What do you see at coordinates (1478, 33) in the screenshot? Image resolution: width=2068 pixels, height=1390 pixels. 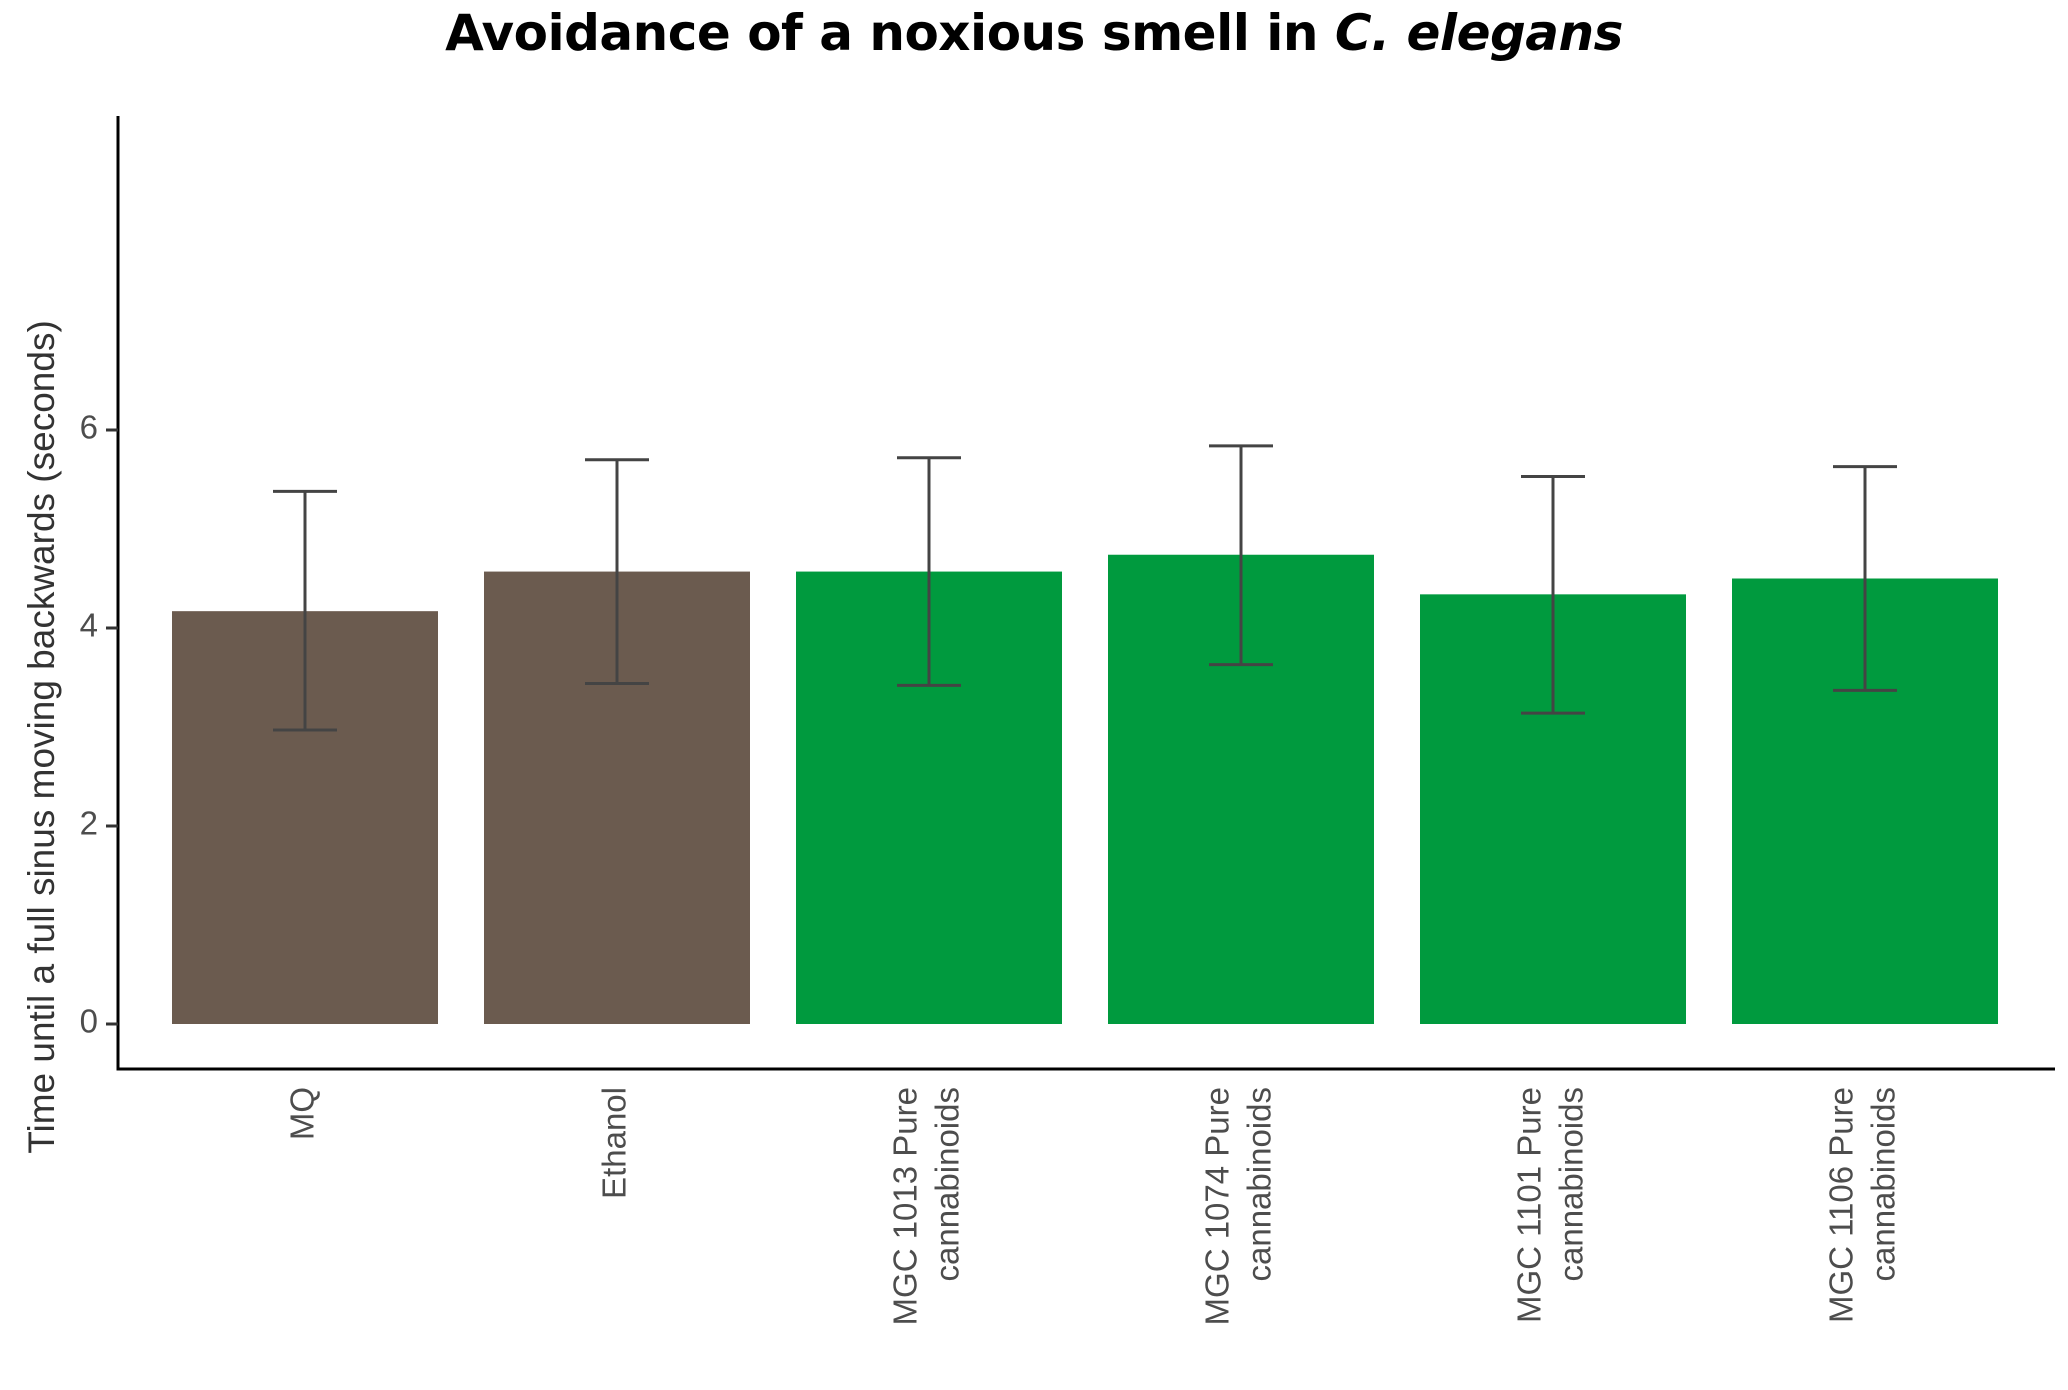 I see `chart-title-species: C. elegans` at bounding box center [1478, 33].